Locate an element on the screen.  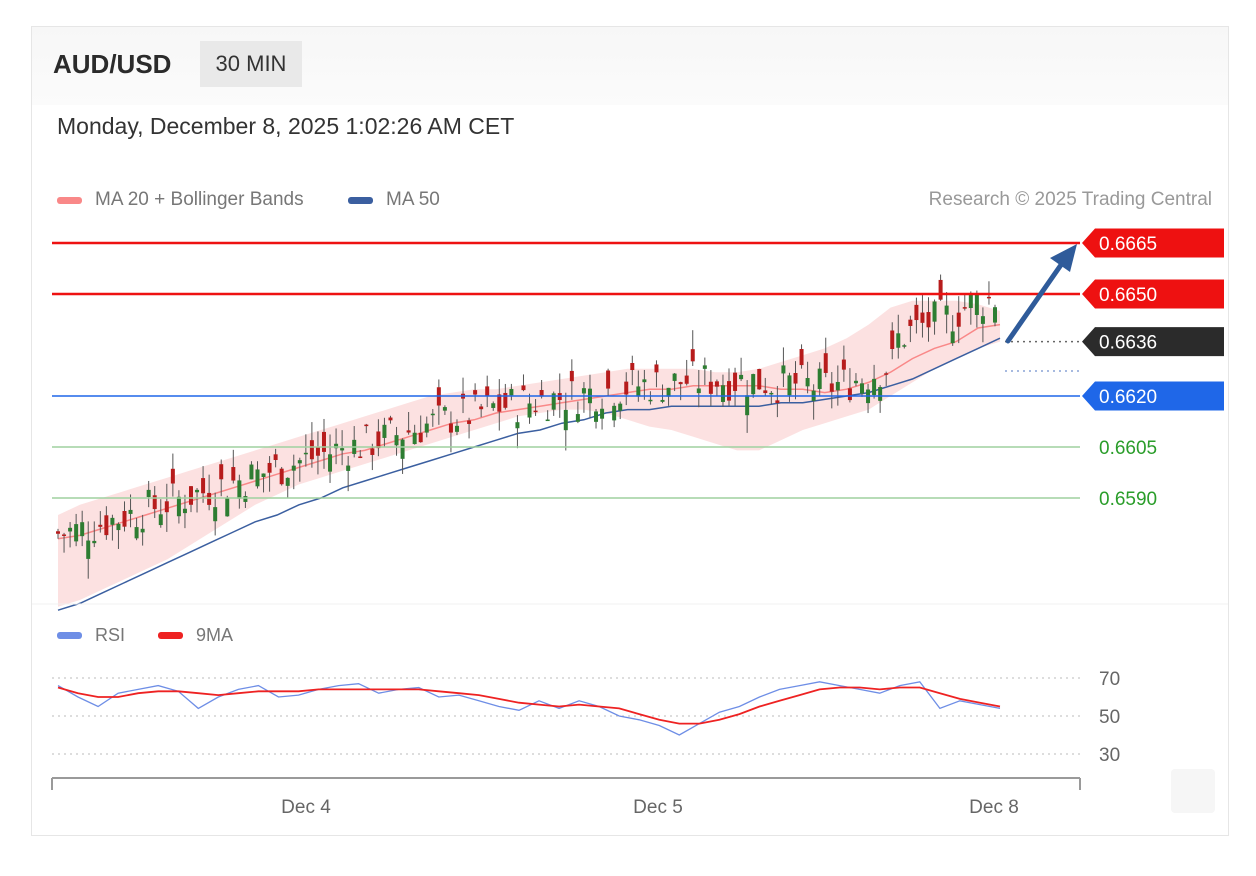
ma50-swatch-icon is located at coordinates (360, 200).